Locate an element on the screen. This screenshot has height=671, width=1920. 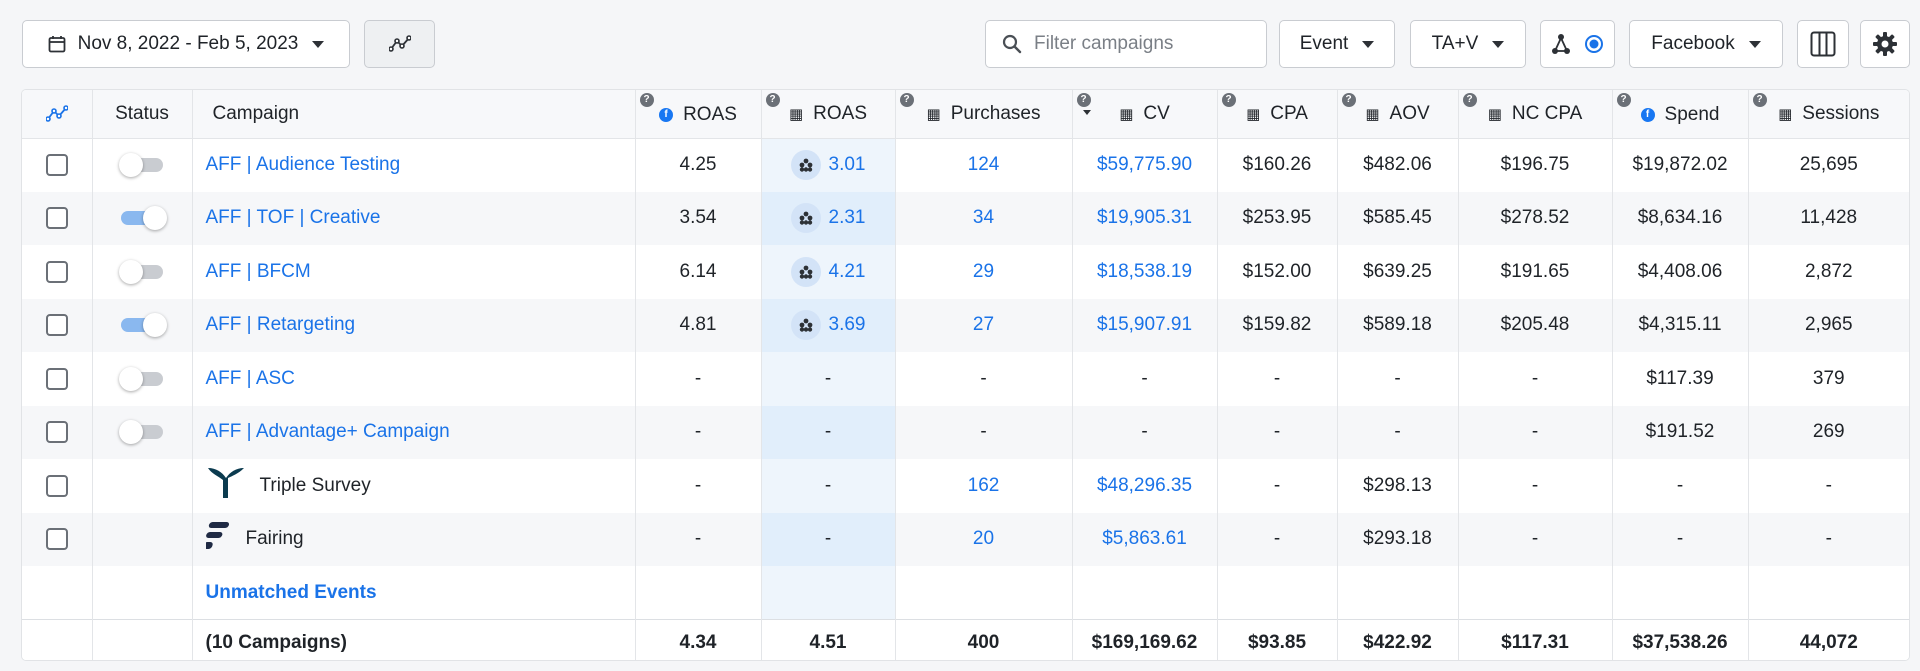
purchases-value: 124 is located at coordinates (983, 164).